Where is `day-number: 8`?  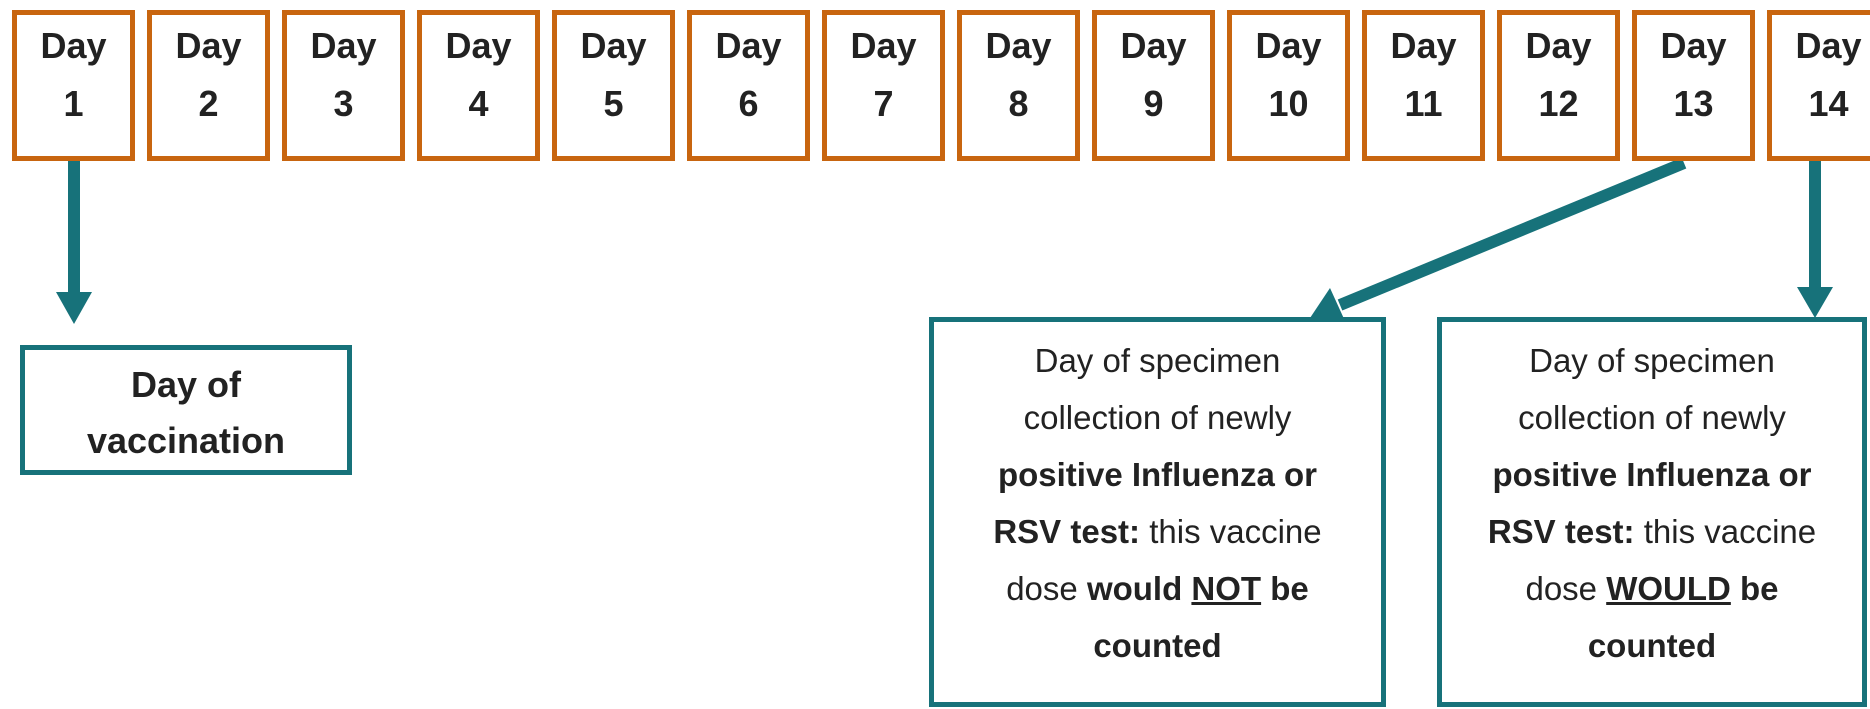 day-number: 8 is located at coordinates (1018, 103).